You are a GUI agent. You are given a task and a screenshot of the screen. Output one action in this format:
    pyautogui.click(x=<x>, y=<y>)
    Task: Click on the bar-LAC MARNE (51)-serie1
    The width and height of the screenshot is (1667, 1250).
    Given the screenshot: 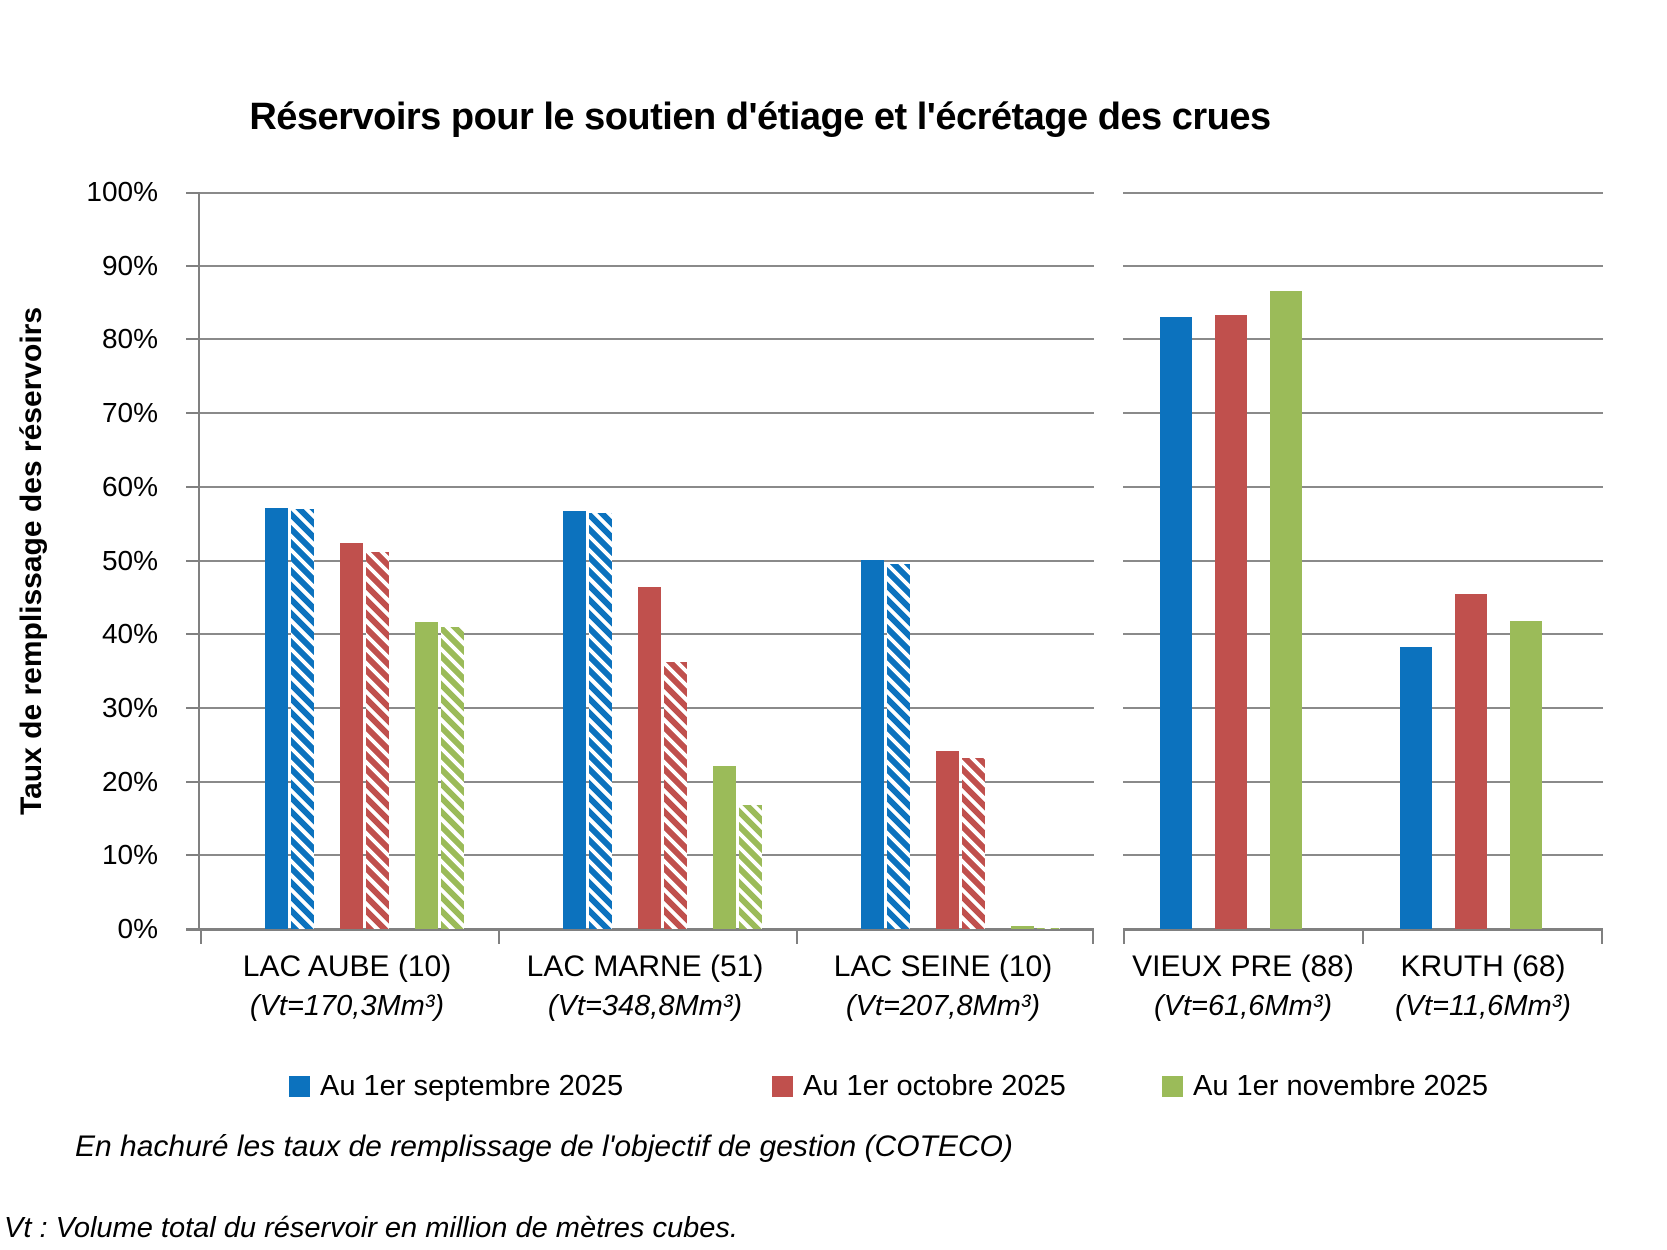 What is the action you would take?
    pyautogui.click(x=649, y=758)
    